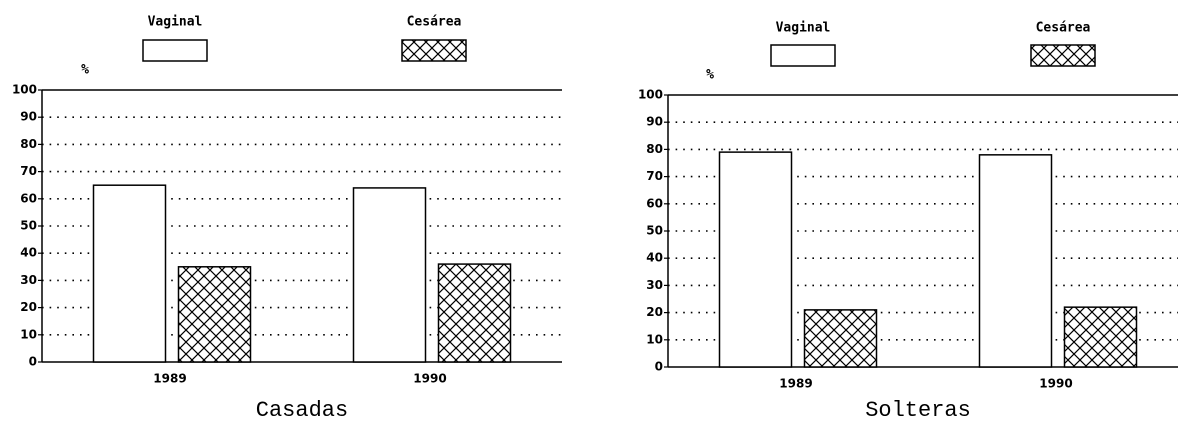 This screenshot has height=421, width=1178. I want to click on chart-title: Solteras, so click(918, 409).